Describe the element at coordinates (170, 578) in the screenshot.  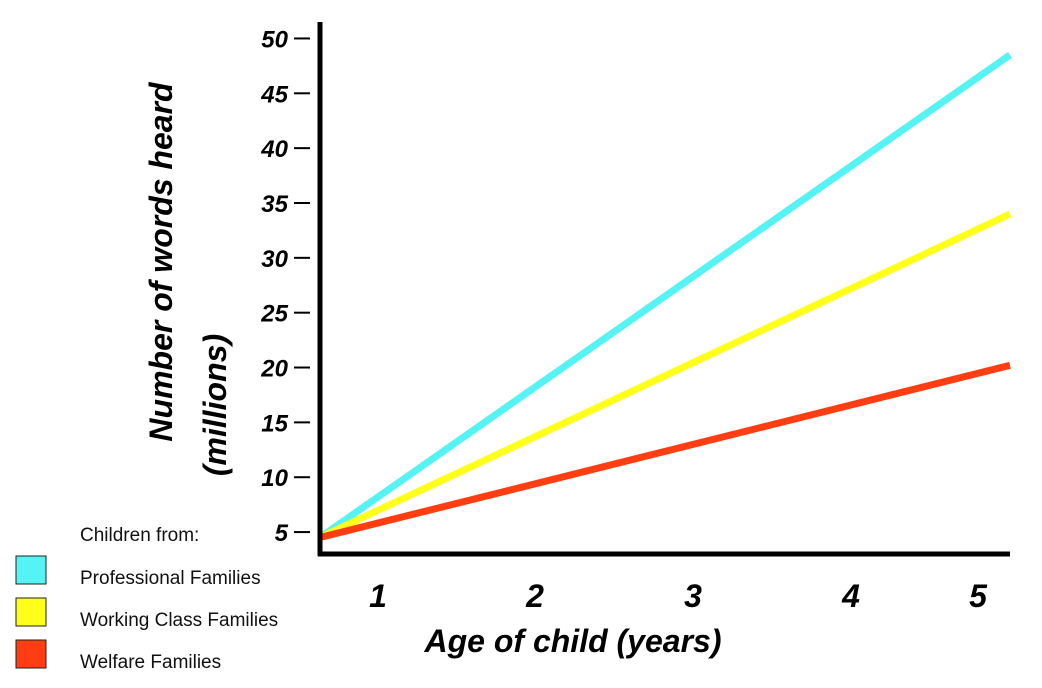
I see `legend-label-1: Professional Families` at that location.